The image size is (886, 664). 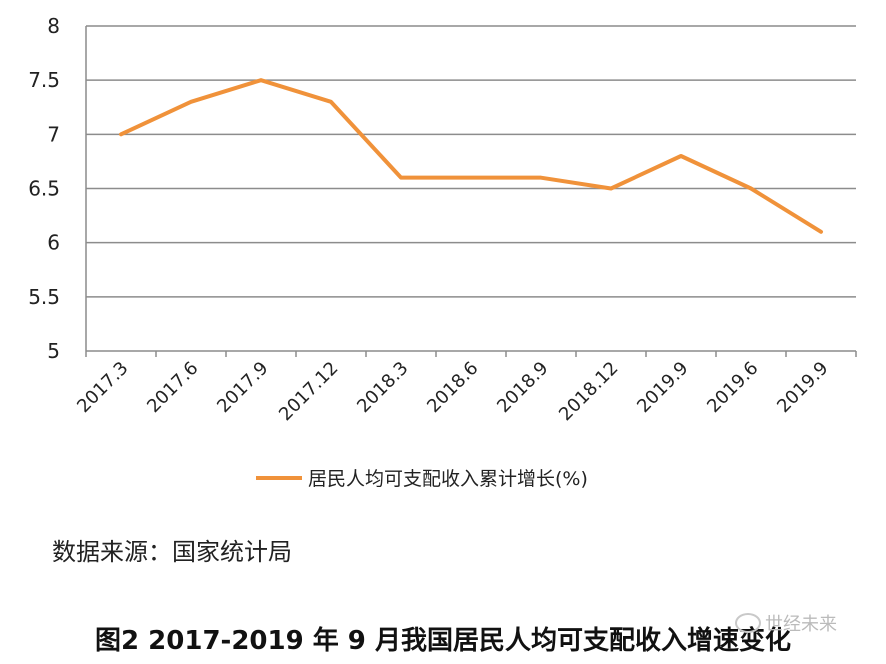 I want to click on watermark-text: 世经未来, so click(x=801, y=624).